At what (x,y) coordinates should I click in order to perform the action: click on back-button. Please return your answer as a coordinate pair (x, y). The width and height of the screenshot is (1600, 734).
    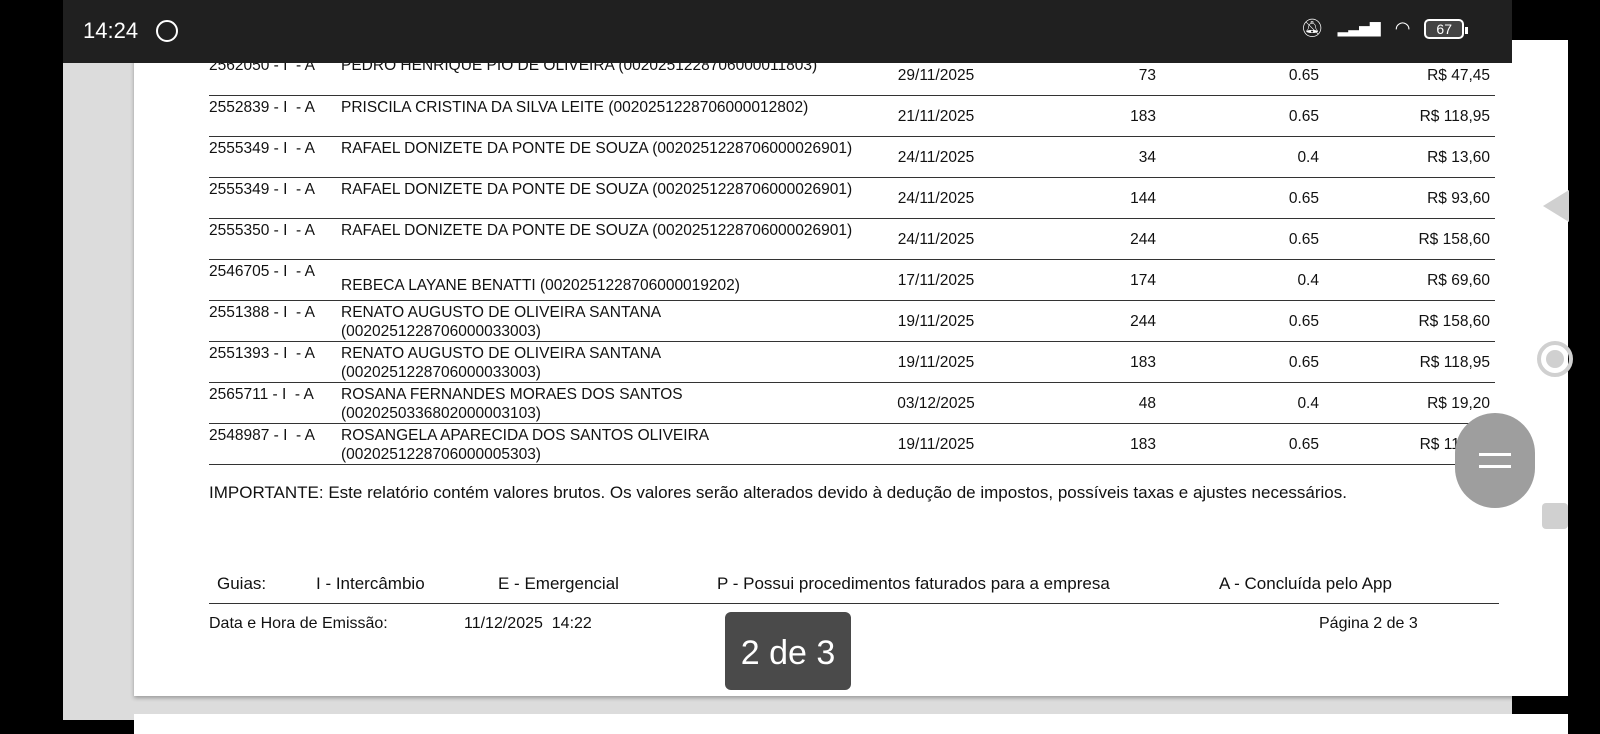
    Looking at the image, I should click on (1556, 206).